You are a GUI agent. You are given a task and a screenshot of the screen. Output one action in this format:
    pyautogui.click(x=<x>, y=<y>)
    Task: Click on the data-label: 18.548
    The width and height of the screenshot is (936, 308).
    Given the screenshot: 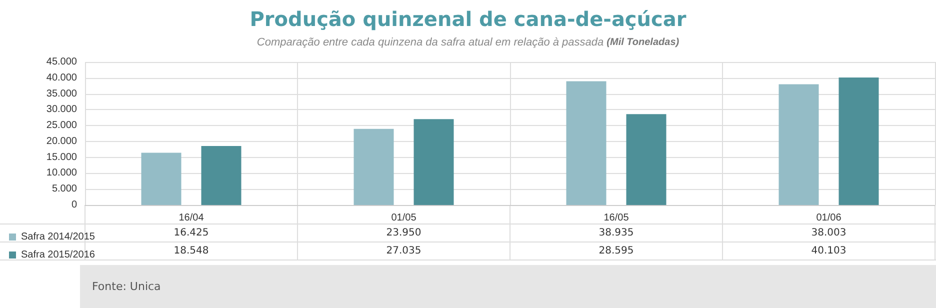 What is the action you would take?
    pyautogui.click(x=191, y=251)
    